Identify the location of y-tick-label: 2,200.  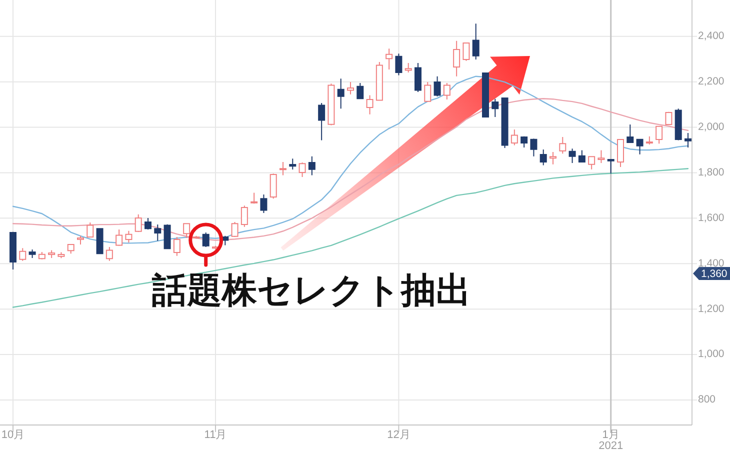
(711, 81).